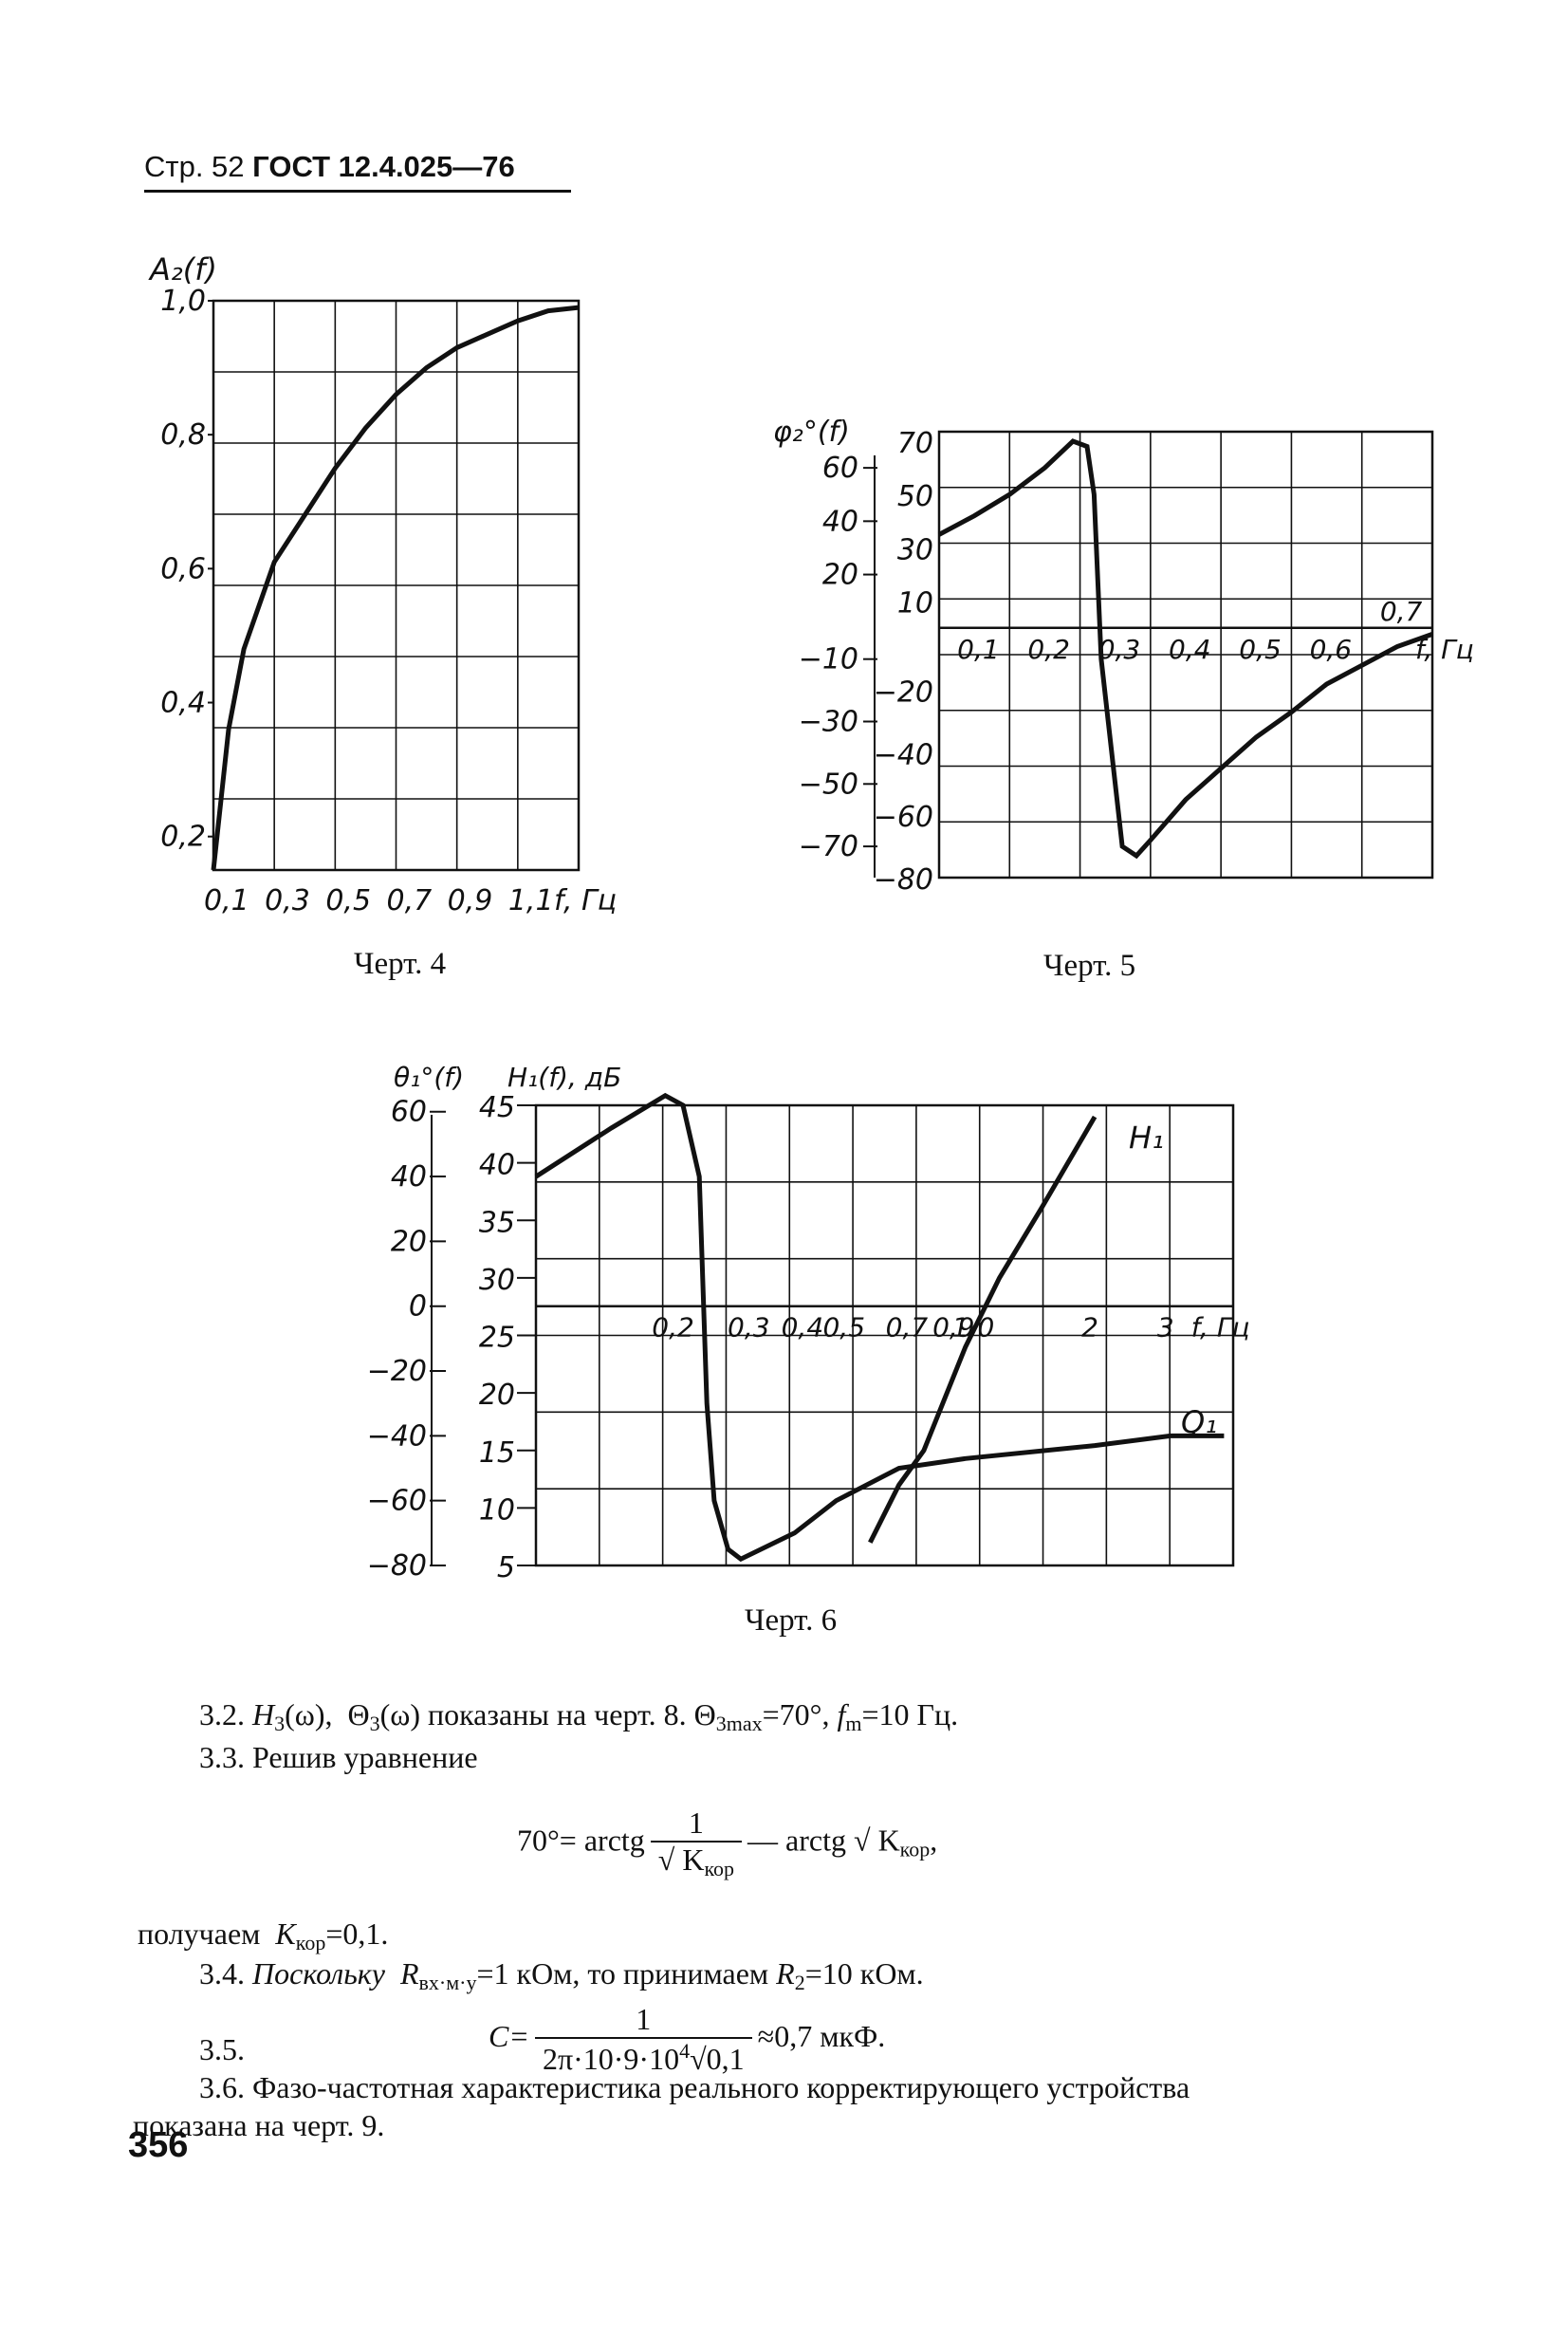 This screenshot has height=2352, width=1568. I want to click on p34-val: =1 кОм, то принимаем, so click(623, 1973).